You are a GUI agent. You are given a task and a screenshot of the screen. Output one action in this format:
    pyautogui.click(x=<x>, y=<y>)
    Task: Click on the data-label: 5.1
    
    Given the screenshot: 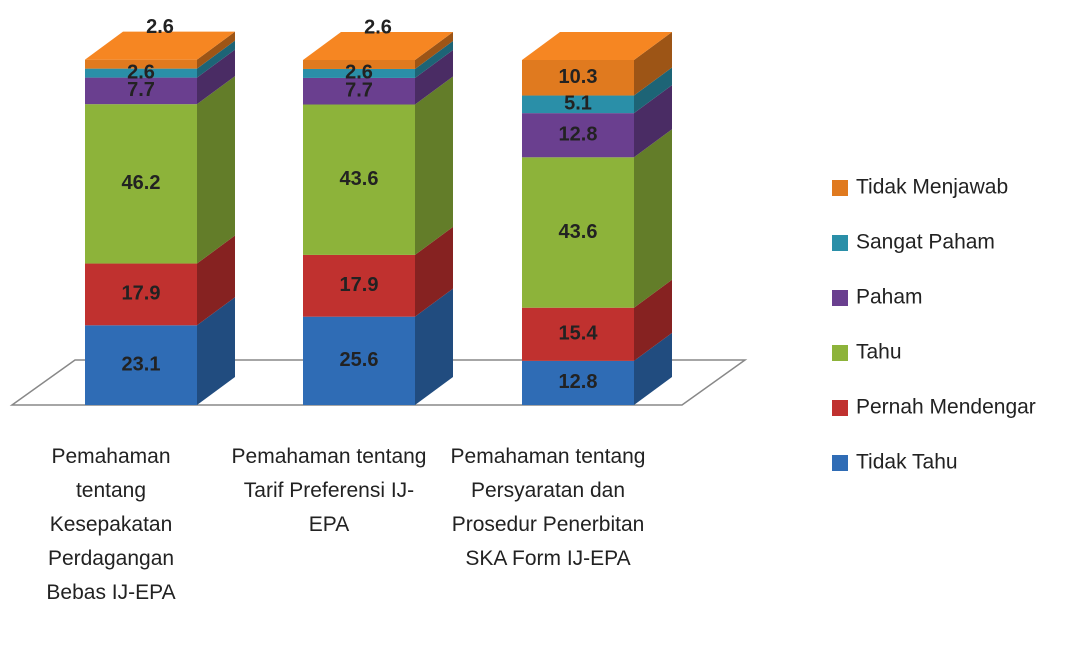 What is the action you would take?
    pyautogui.click(x=578, y=104)
    